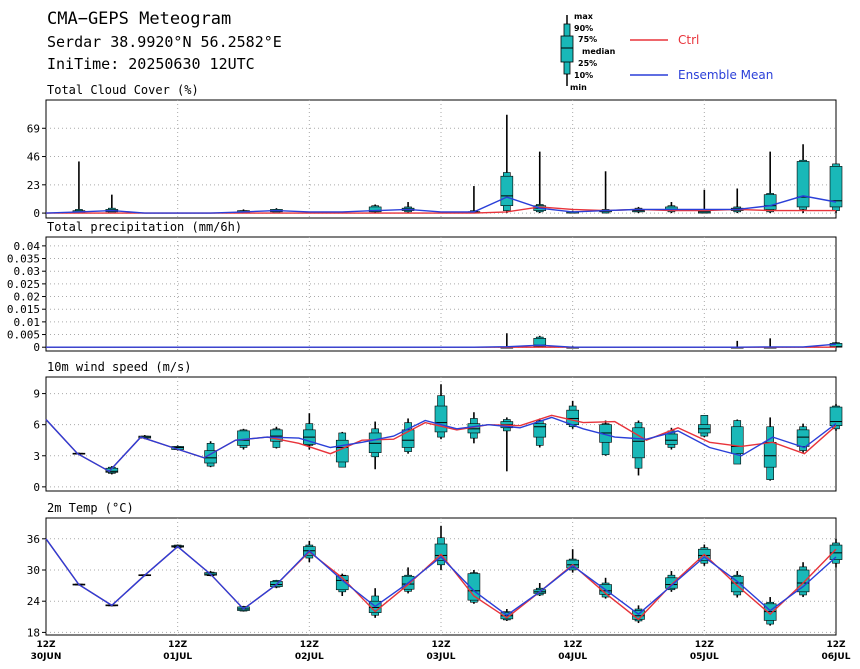 The width and height of the screenshot is (860, 669). What do you see at coordinates (139, 19) in the screenshot?
I see `meteogram-title: CMA−GEPS Meteogram` at bounding box center [139, 19].